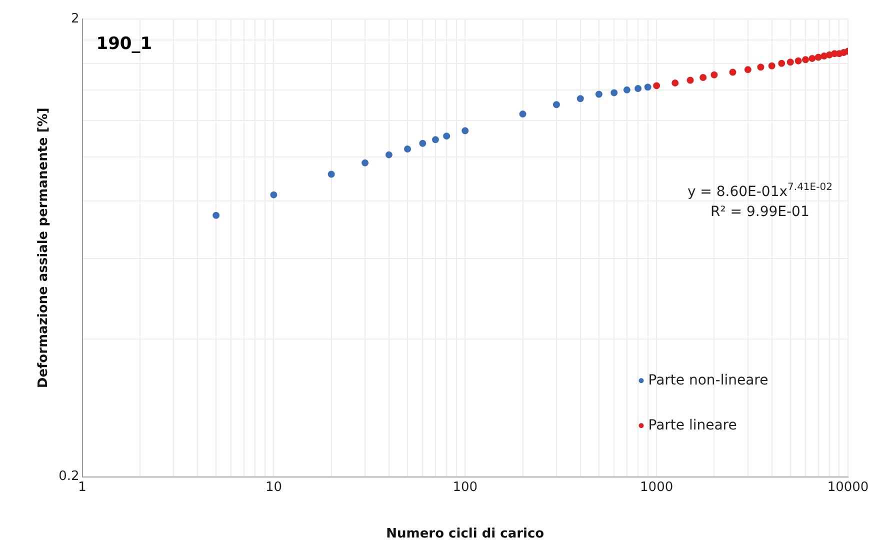 Image resolution: width=874 pixels, height=556 pixels. Describe the element at coordinates (708, 380) in the screenshot. I see `legend-label: Parte non-lineare` at that location.